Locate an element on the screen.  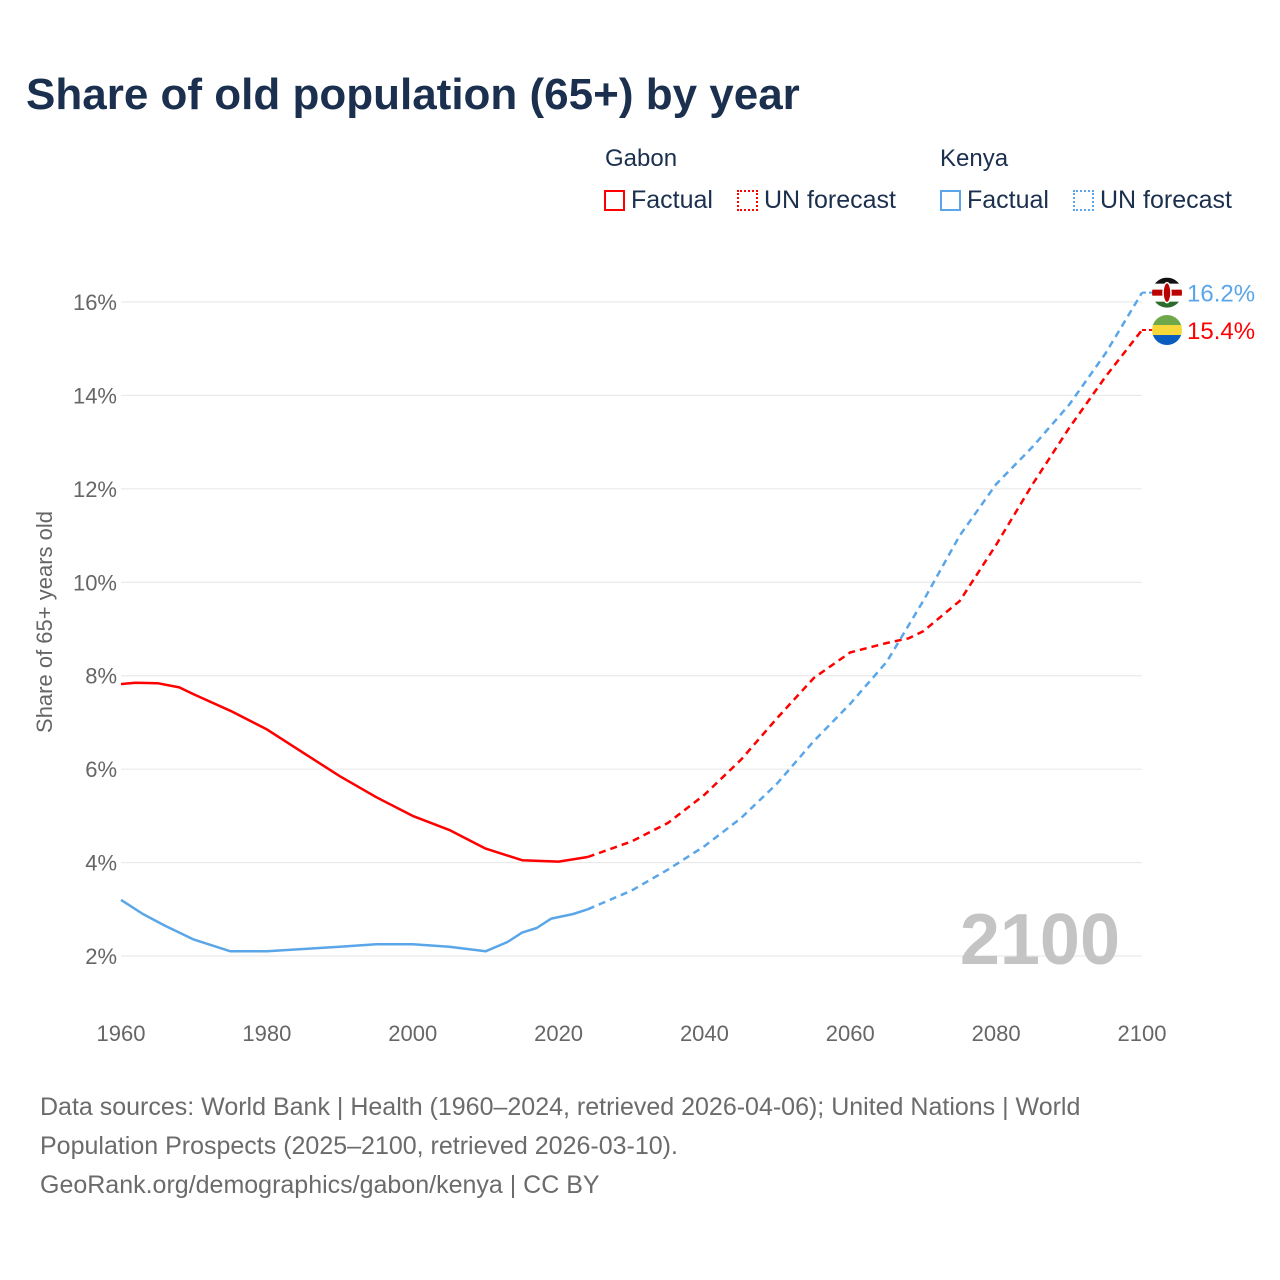
x-tick-label: 2100 is located at coordinates (1142, 1033).